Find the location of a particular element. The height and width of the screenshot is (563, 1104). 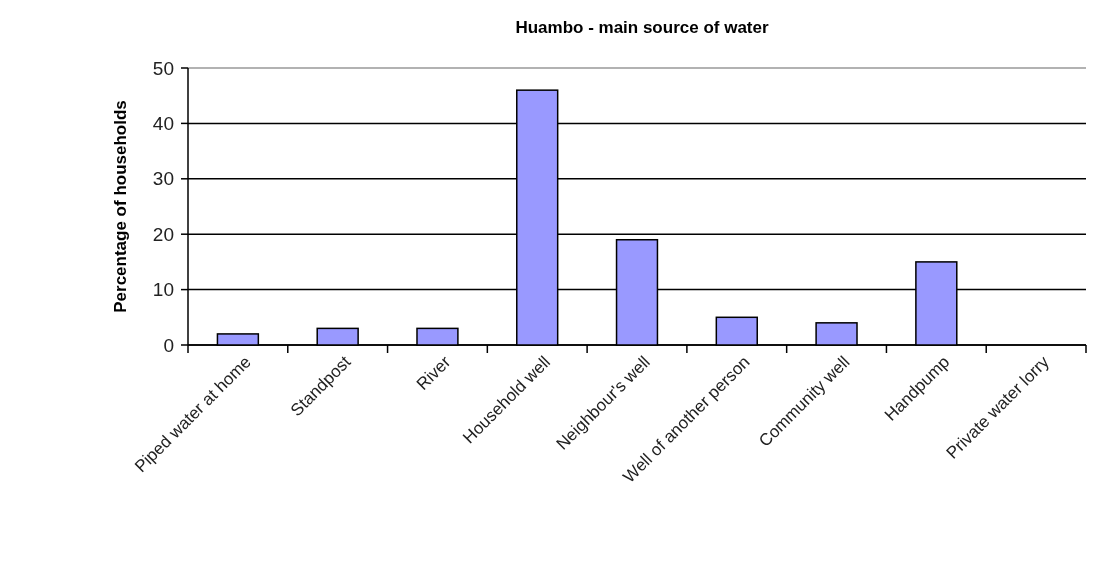

y-tick-label: 20 is located at coordinates (163, 234).